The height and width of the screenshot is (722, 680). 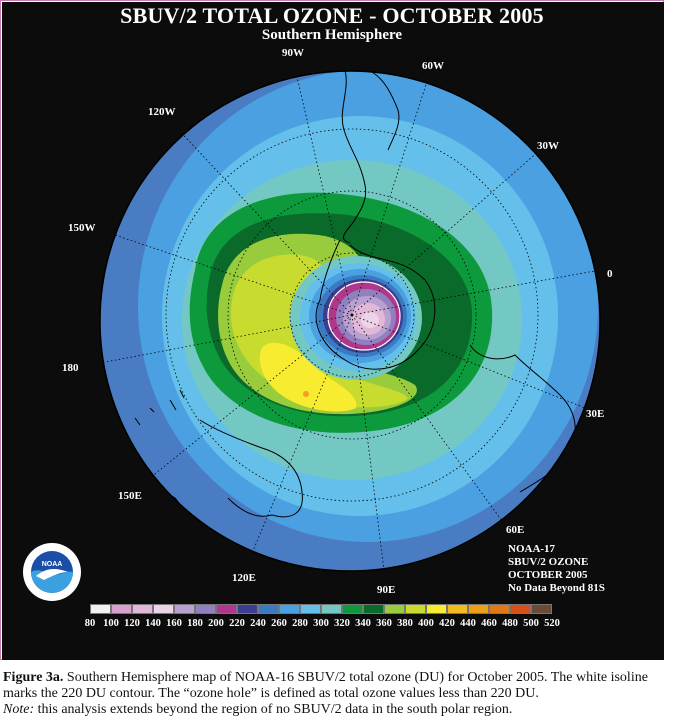 I want to click on caption-note-label: Note:, so click(x=19, y=709).